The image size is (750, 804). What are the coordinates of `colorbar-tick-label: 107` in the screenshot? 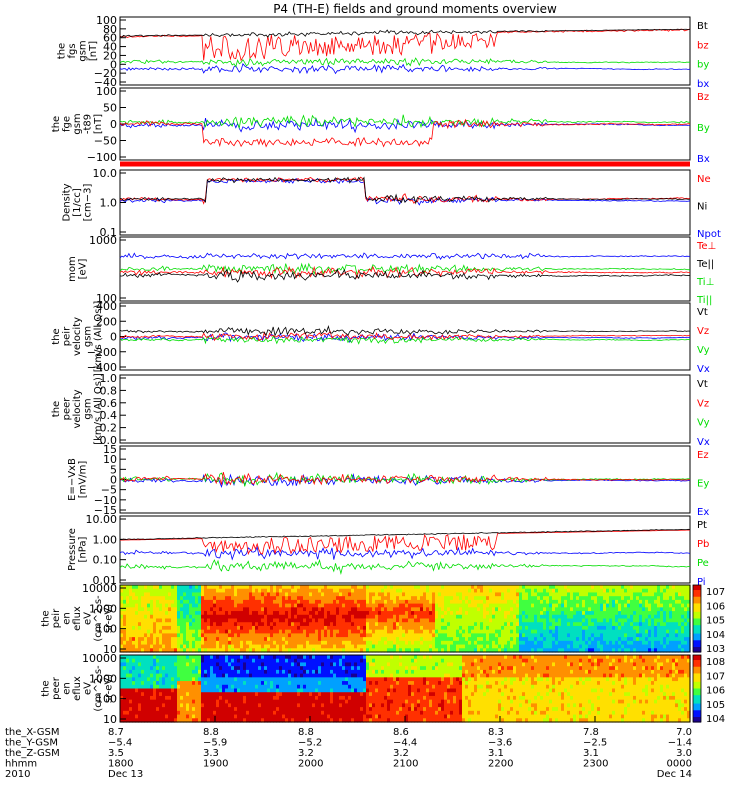 It's located at (715, 592).